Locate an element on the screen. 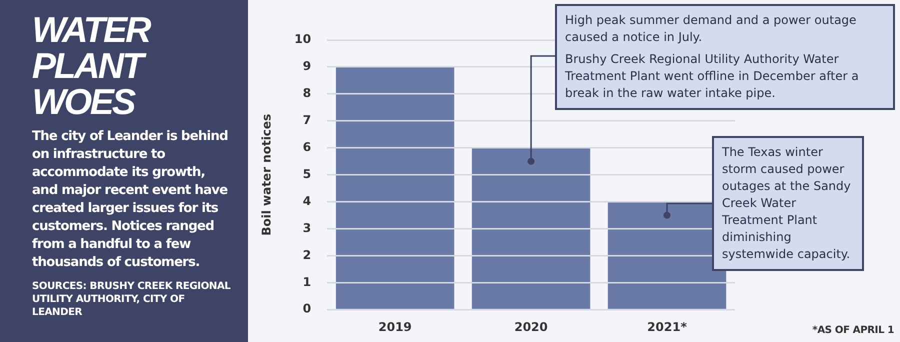  callout-box: The Texas winter storm caused power outages at the Sandy Creek Water Treatment Plant diminishing systemwide capacity. is located at coordinates (788, 203).